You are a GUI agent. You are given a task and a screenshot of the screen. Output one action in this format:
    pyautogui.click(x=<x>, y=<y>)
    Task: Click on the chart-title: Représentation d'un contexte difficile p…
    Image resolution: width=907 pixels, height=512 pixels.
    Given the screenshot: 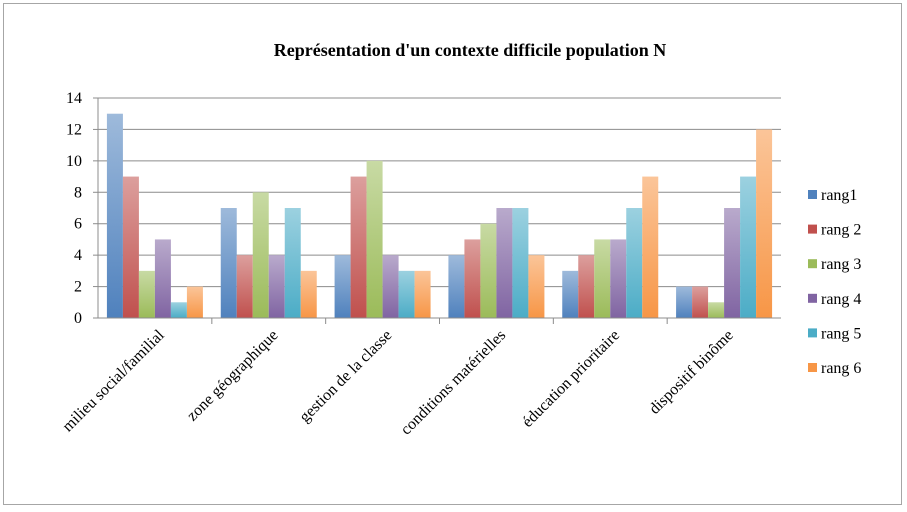 What is the action you would take?
    pyautogui.click(x=470, y=50)
    